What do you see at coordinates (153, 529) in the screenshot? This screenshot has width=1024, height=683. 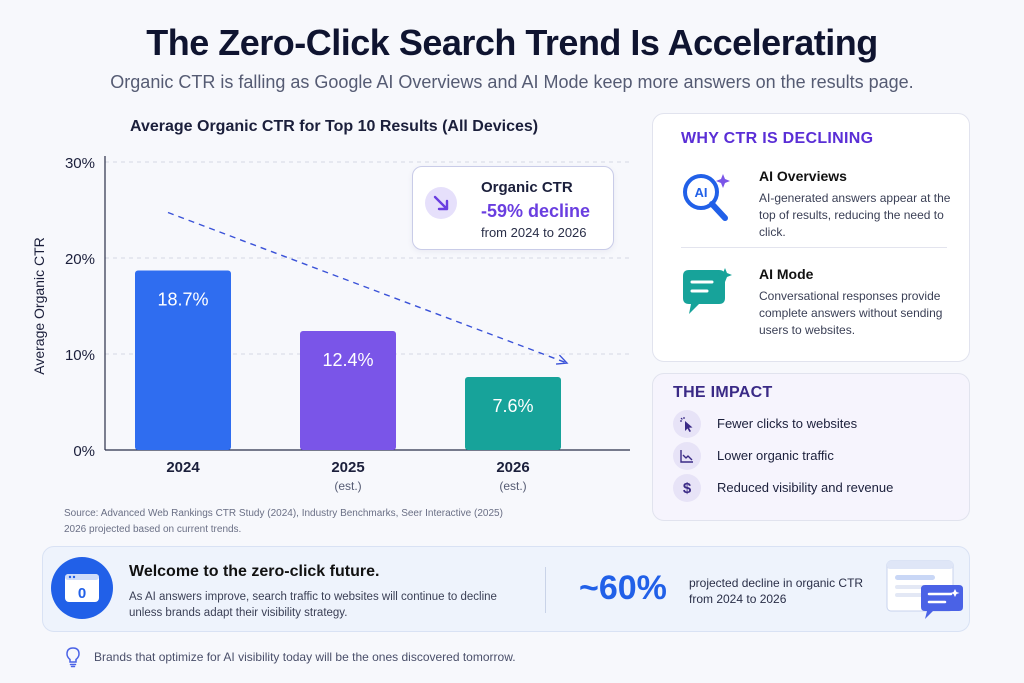 I see `source-line-2: 2026 projected based on current trends.` at bounding box center [153, 529].